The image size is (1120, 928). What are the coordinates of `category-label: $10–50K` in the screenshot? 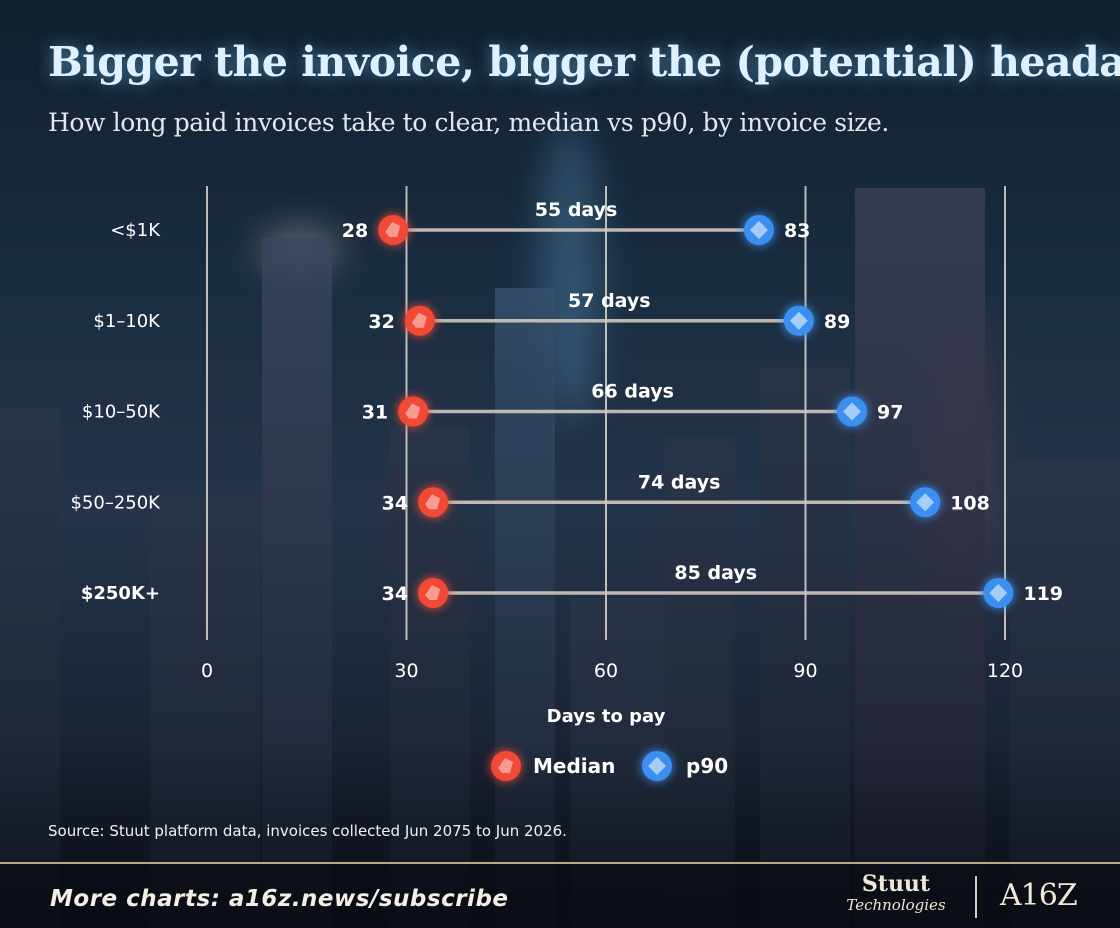 It's located at (121, 412).